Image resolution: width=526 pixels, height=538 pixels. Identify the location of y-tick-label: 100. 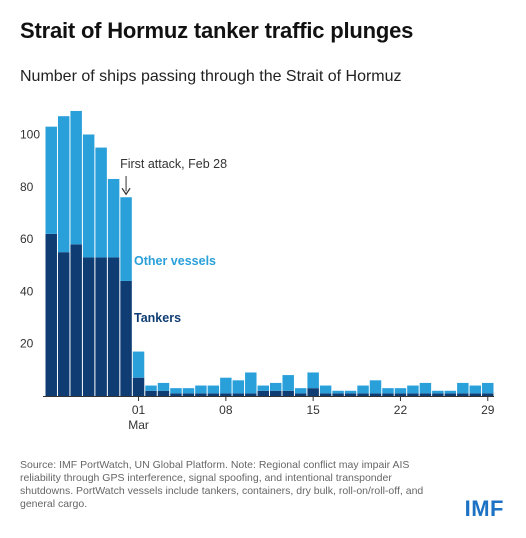
(30, 135).